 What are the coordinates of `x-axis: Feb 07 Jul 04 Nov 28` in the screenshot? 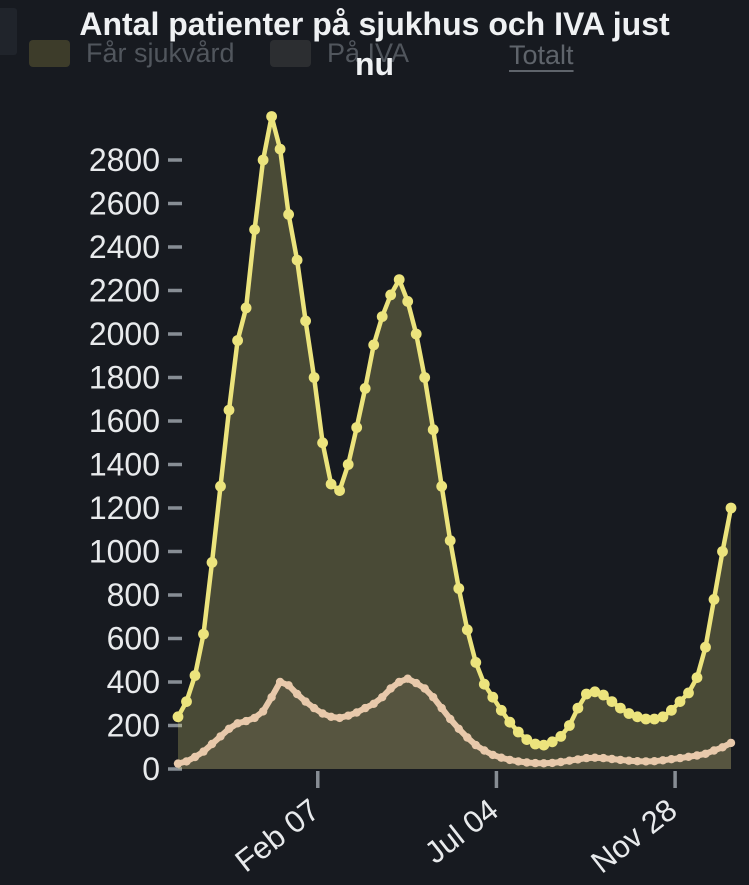 It's located at (455, 825).